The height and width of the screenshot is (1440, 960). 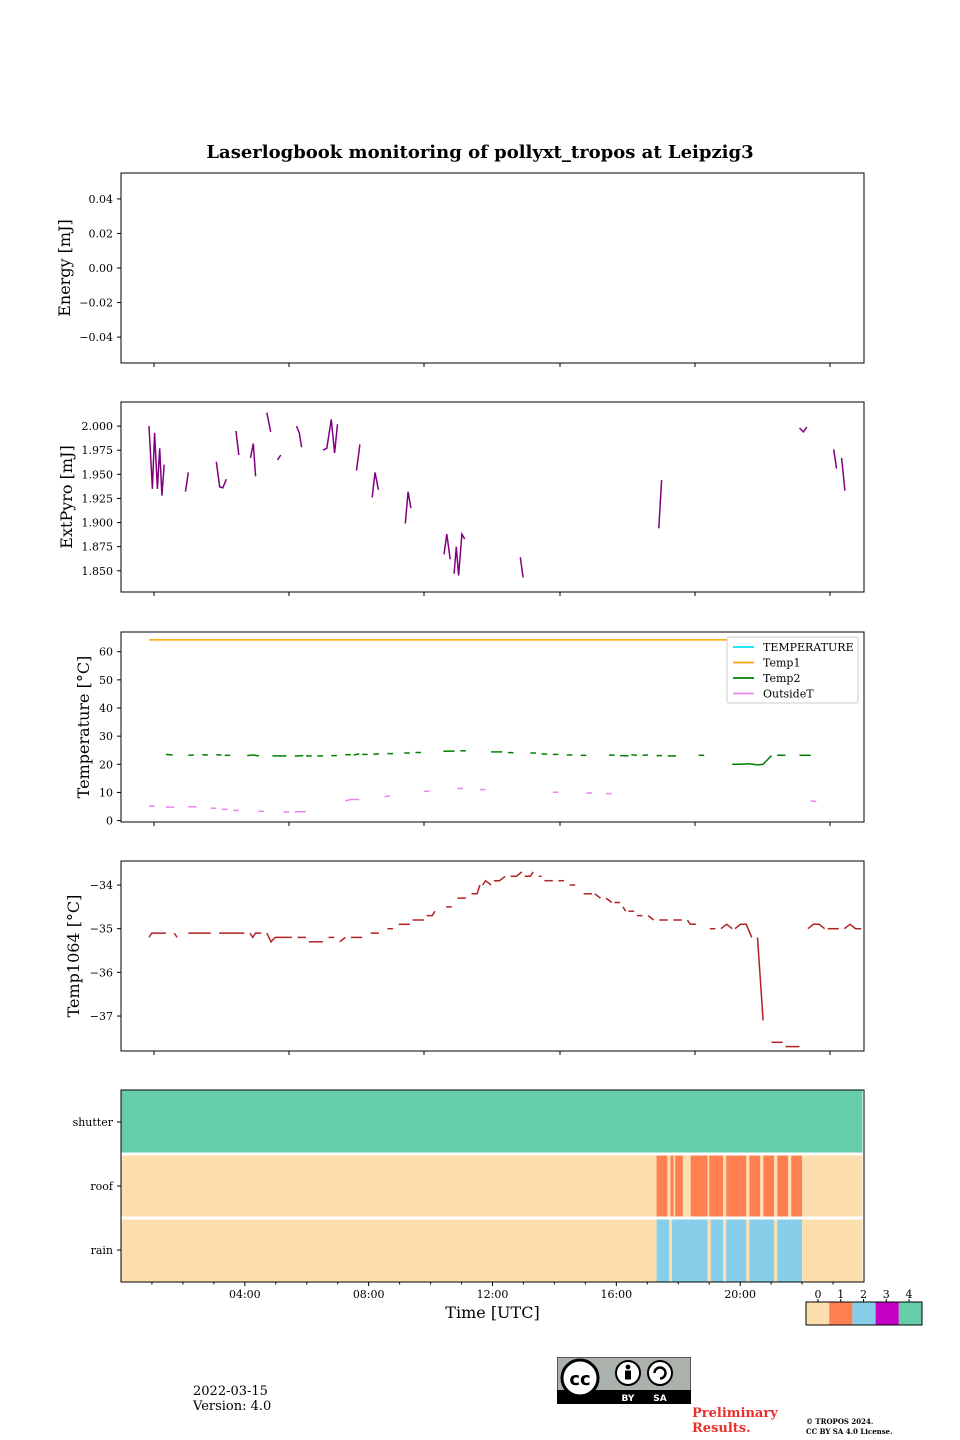 I want to click on extpyro-axes-frame, so click(x=492, y=497).